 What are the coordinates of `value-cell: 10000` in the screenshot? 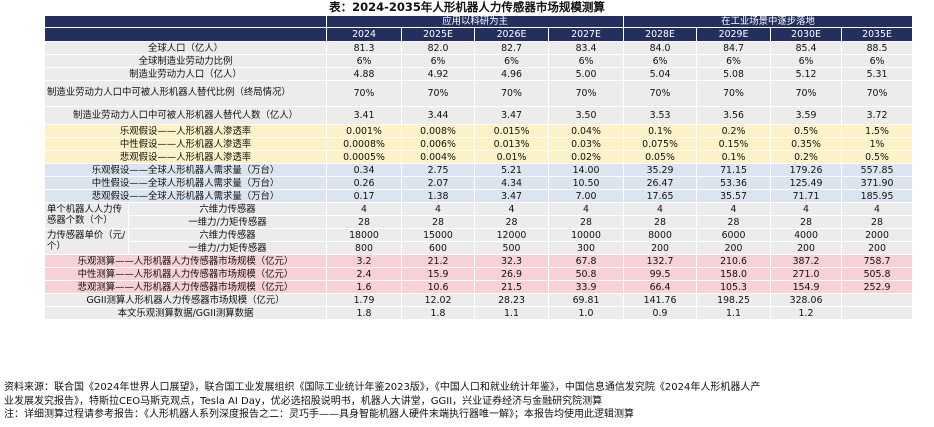 It's located at (586, 235).